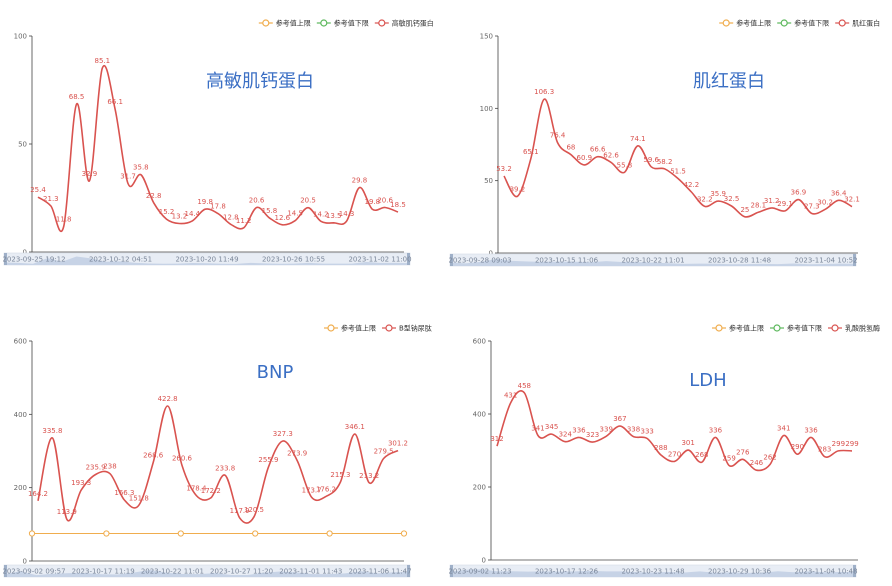  I want to click on data-label: 17.8, so click(218, 207).